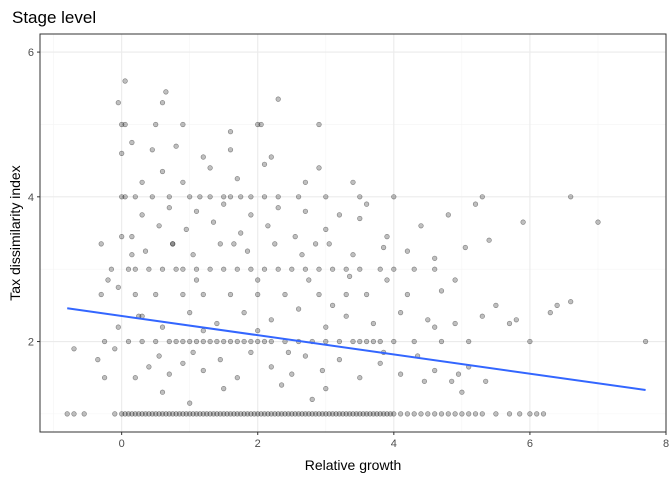 Image resolution: width=672 pixels, height=480 pixels. What do you see at coordinates (530, 444) in the screenshot?
I see `x-tick-label: 6` at bounding box center [530, 444].